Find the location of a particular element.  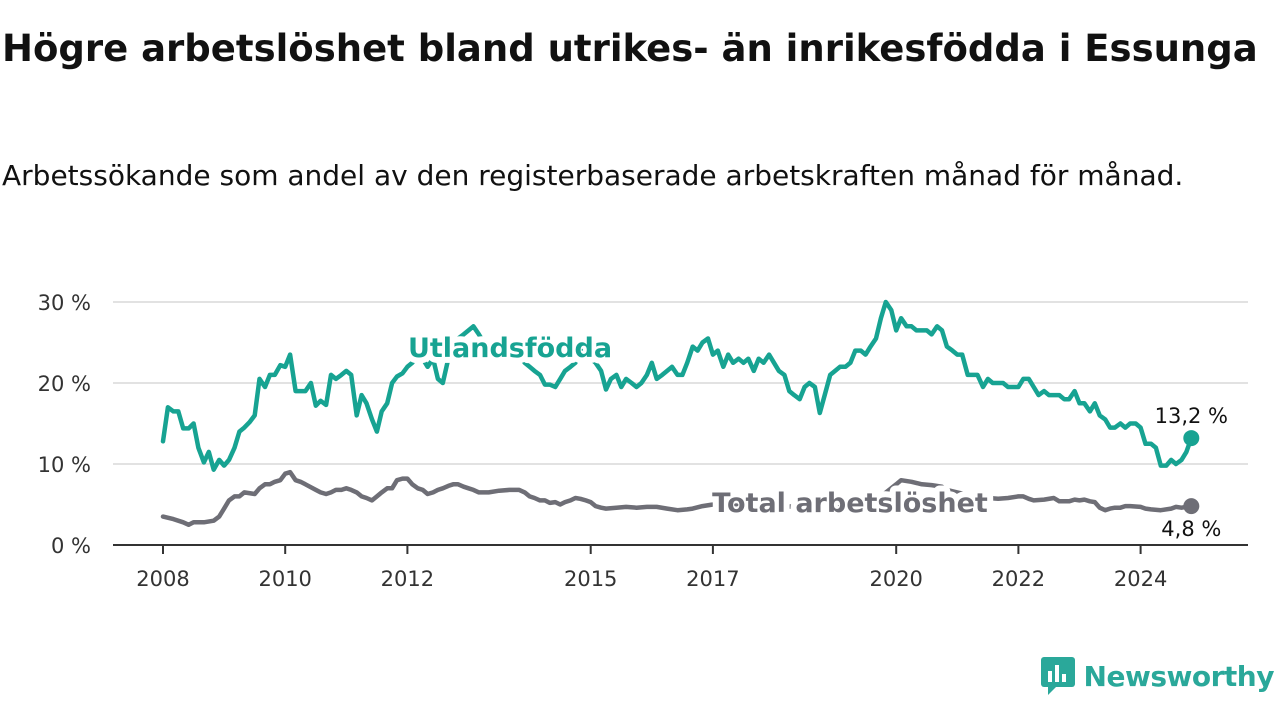

series-label-halo: Total arbetslöshet is located at coordinates (850, 503).